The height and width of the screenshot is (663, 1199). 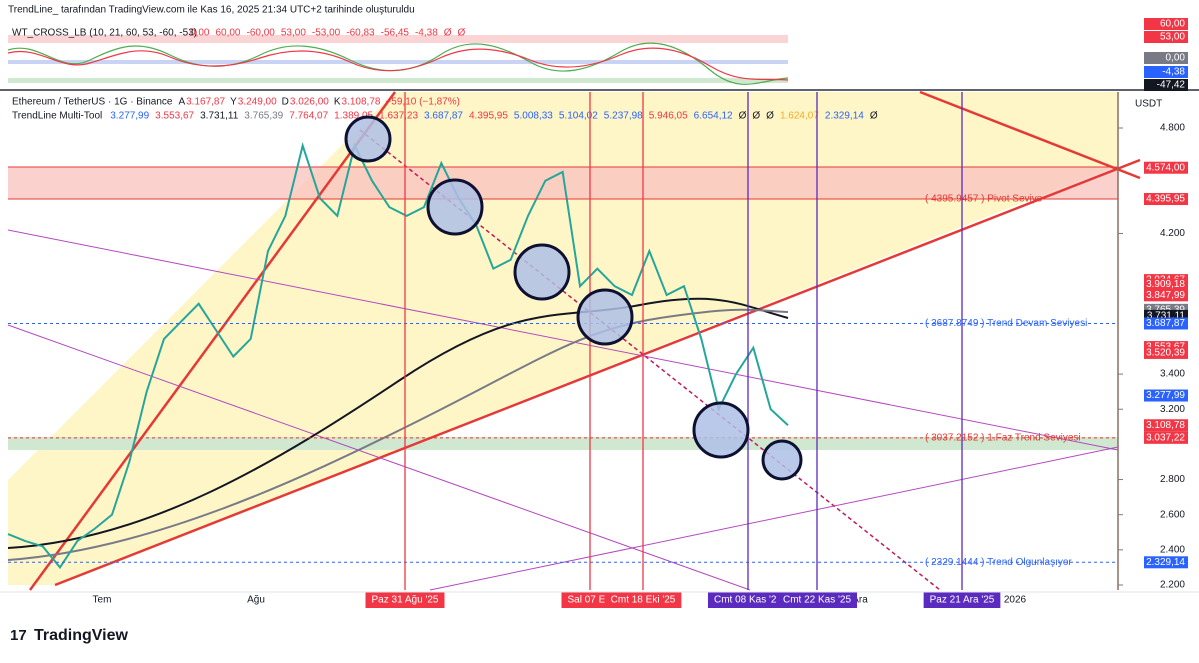 What do you see at coordinates (443, 116) in the screenshot?
I see `multitool-value: 3.687,87` at bounding box center [443, 116].